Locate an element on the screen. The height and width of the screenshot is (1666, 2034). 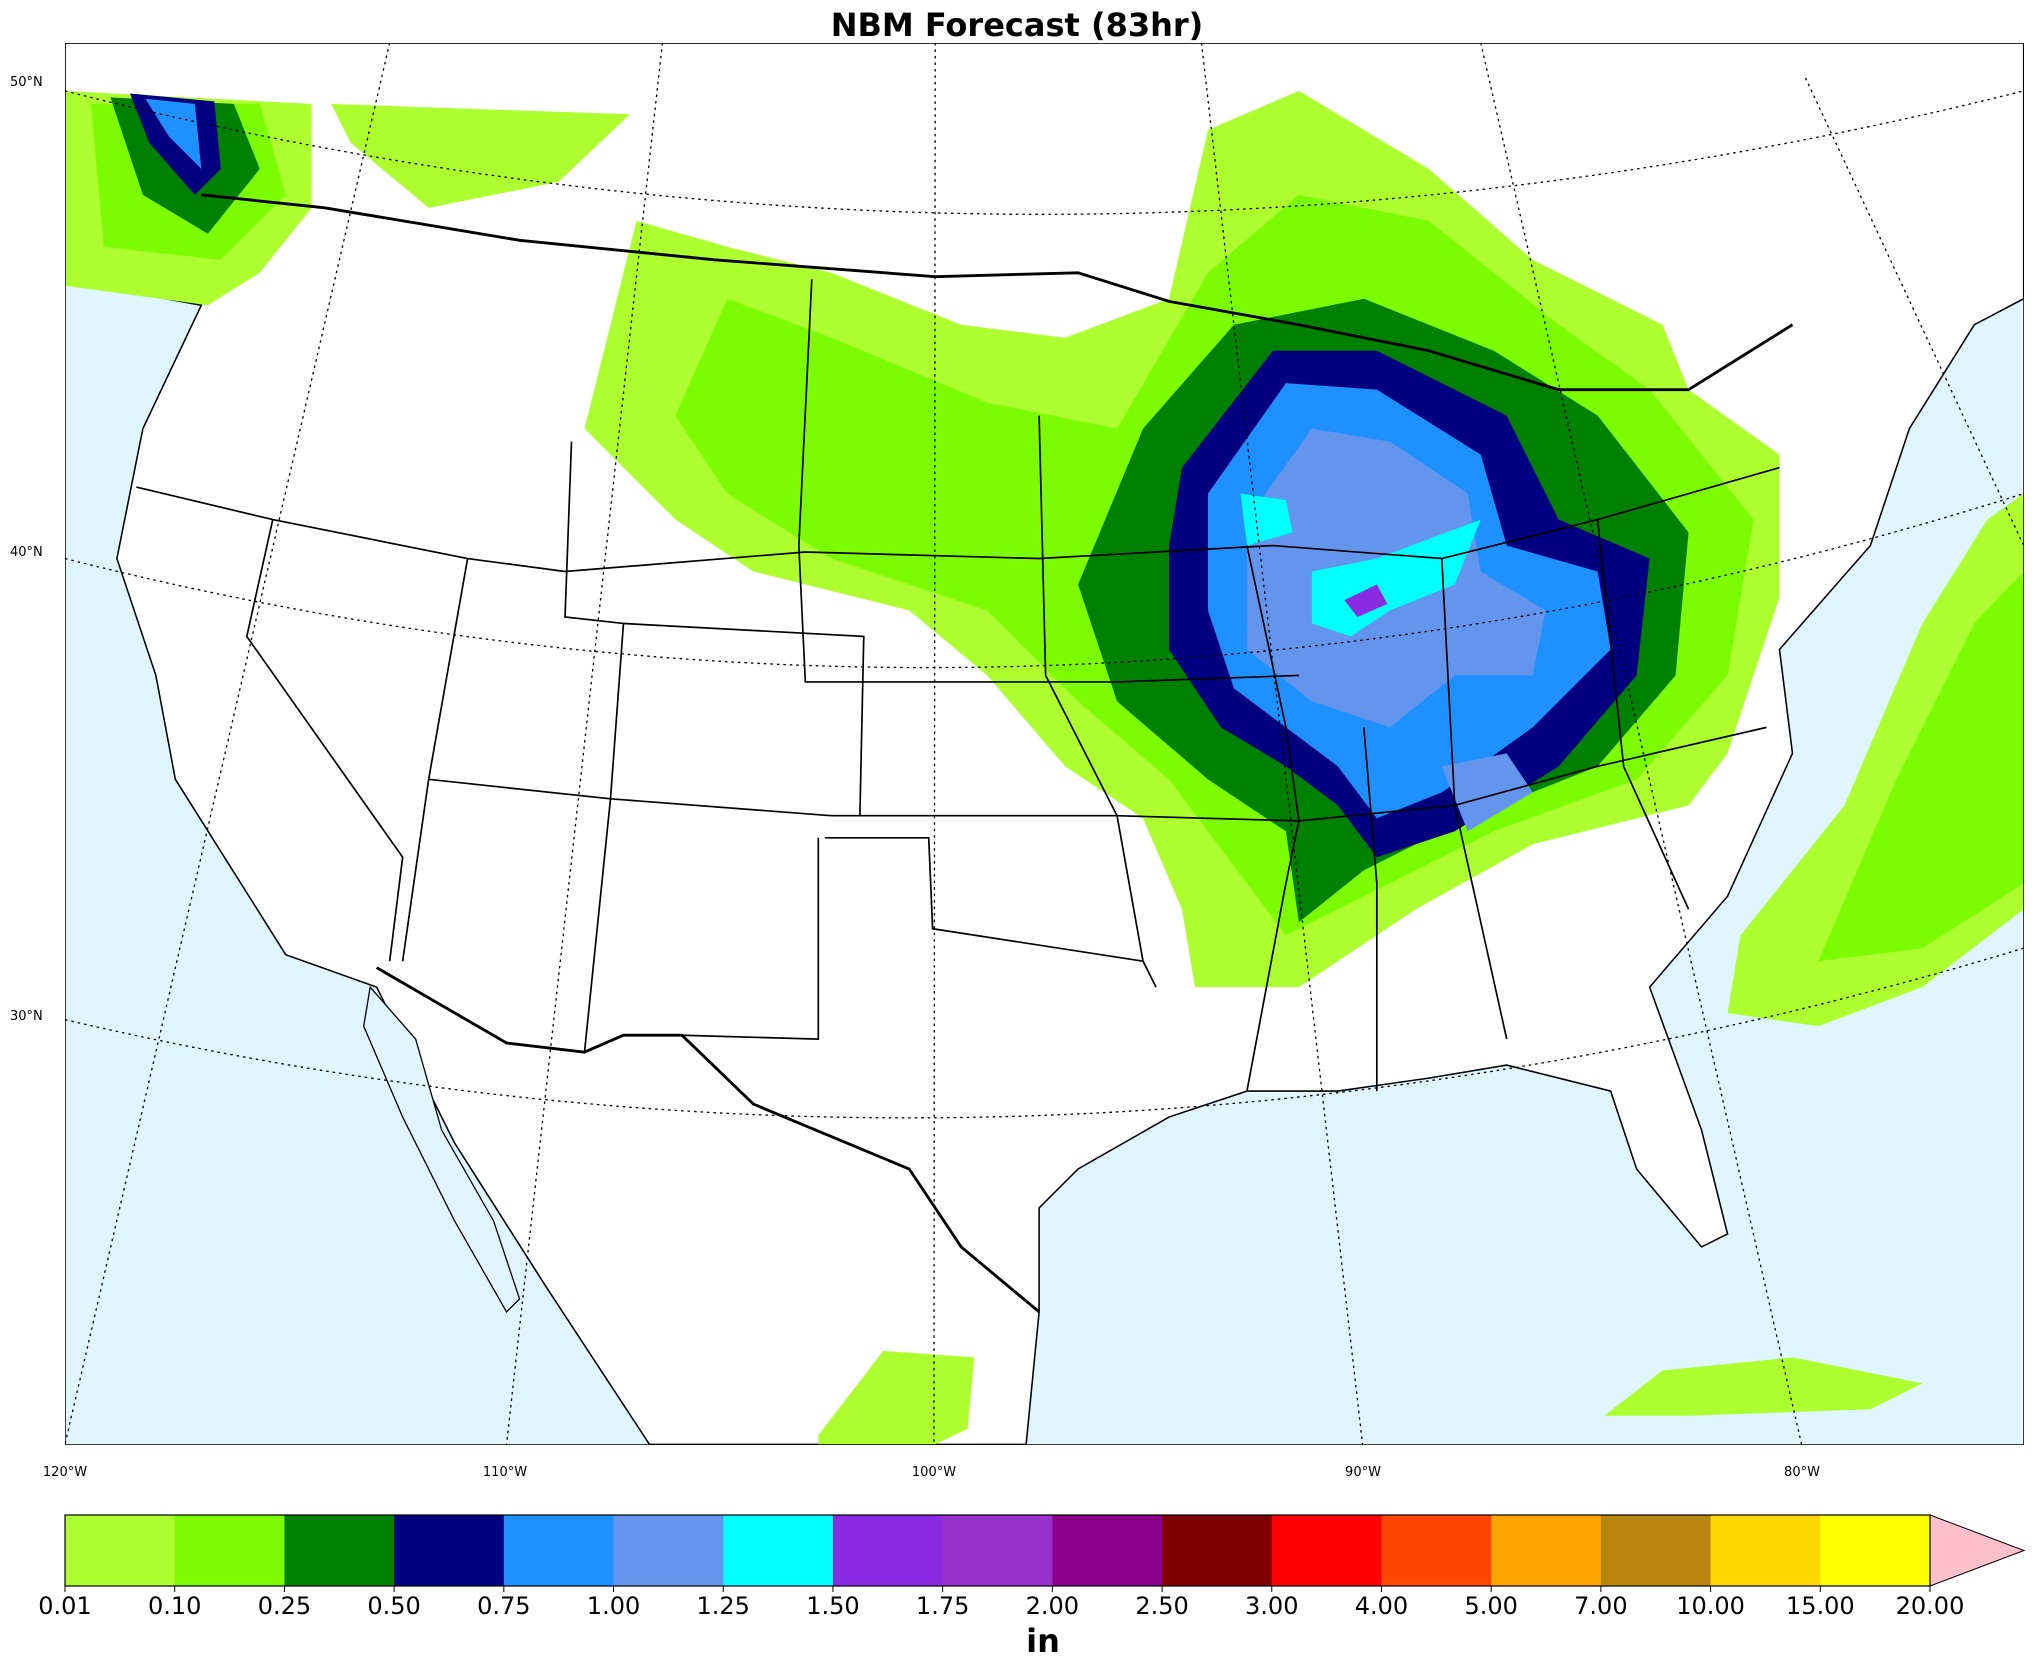
colorbar-label: 2.50 is located at coordinates (1161, 1606).